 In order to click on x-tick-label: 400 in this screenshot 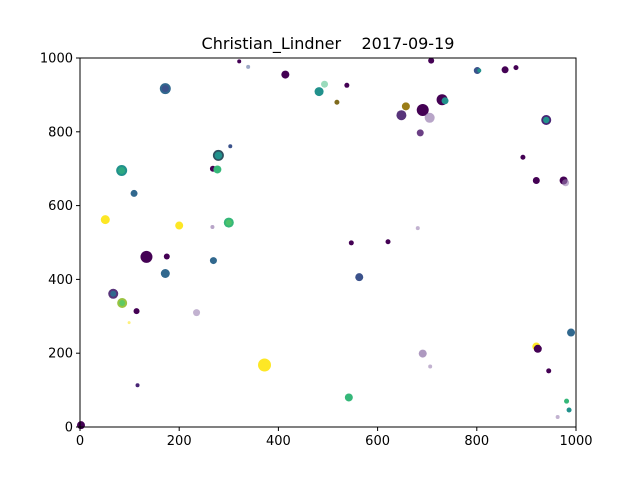, I will do `click(278, 441)`.